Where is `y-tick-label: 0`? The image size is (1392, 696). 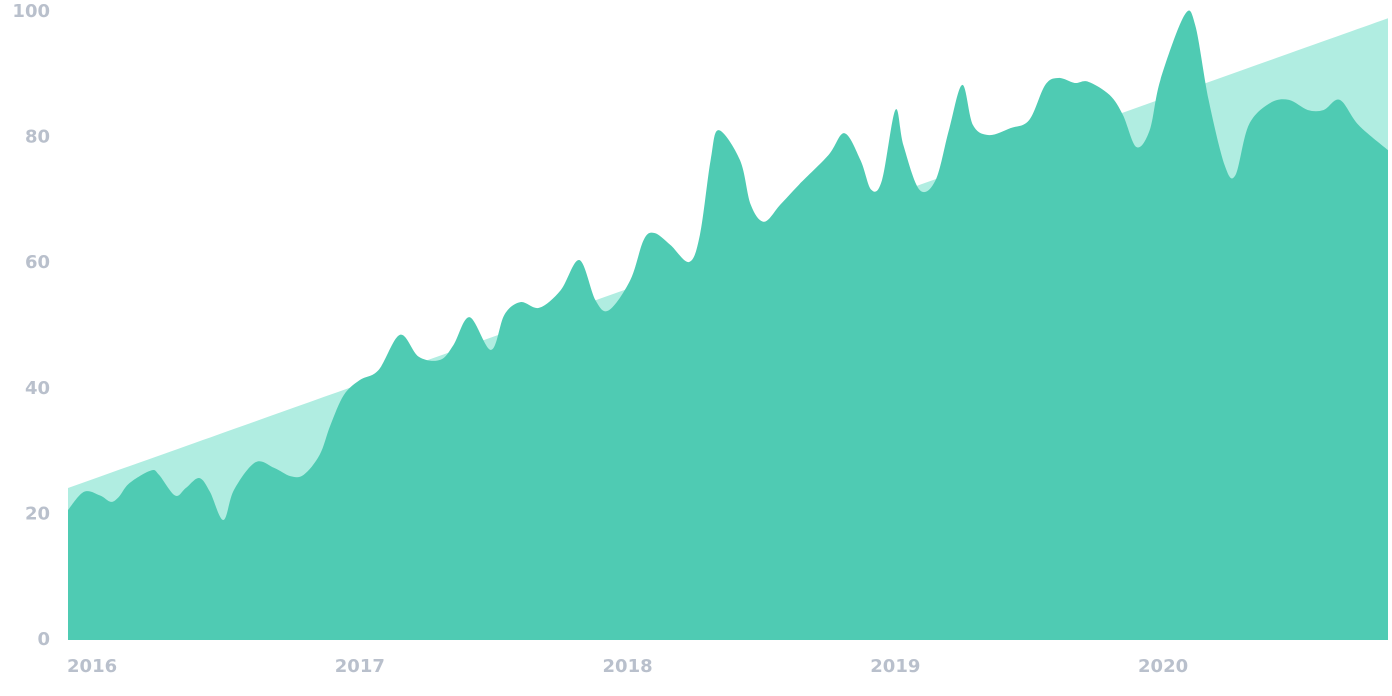
y-tick-label: 0 is located at coordinates (43, 639).